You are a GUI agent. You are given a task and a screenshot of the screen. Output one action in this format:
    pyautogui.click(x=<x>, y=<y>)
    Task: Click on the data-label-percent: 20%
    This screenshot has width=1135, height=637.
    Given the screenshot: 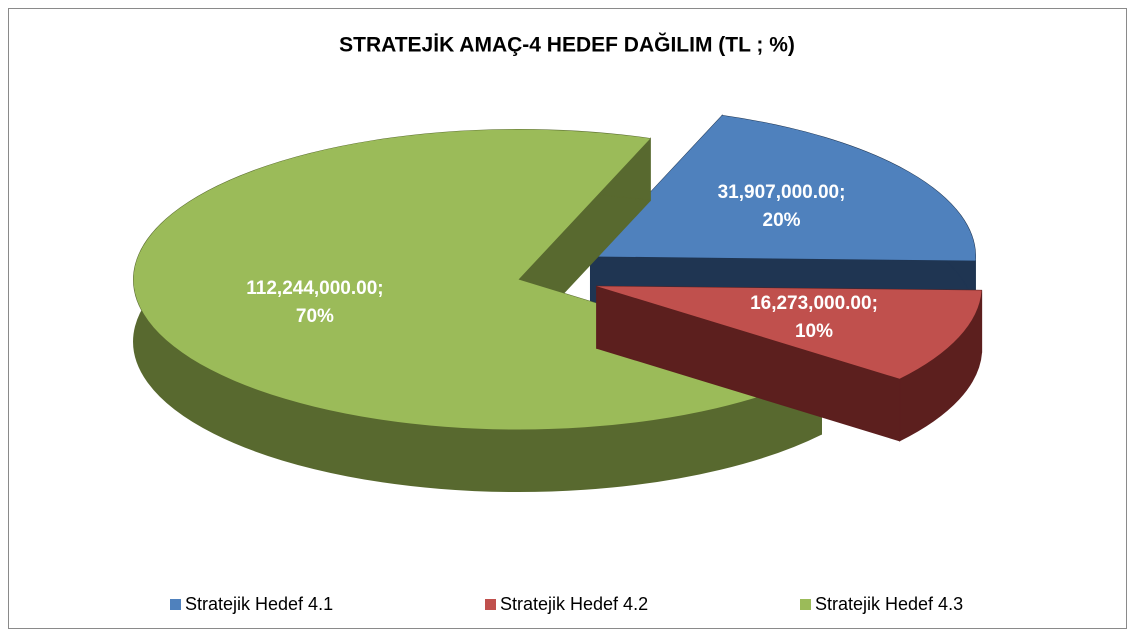 What is the action you would take?
    pyautogui.click(x=782, y=220)
    